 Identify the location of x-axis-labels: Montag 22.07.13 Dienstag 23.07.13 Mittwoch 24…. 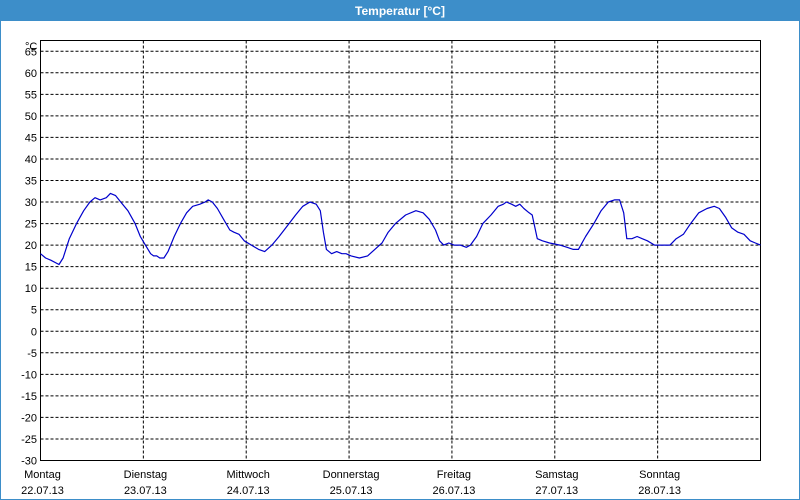
(351, 483).